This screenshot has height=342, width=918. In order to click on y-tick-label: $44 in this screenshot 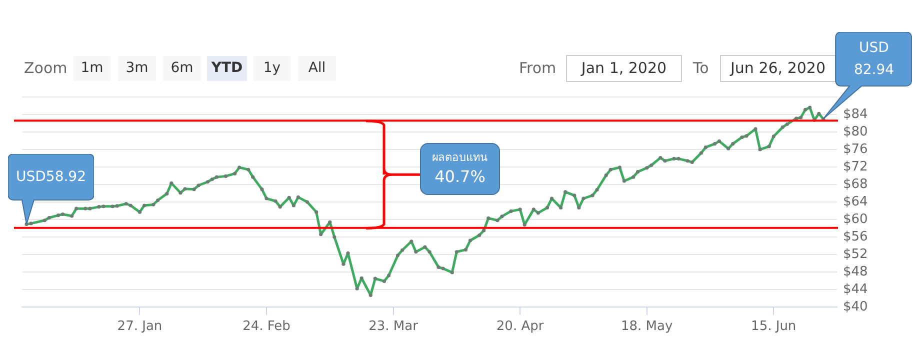, I will do `click(855, 289)`.